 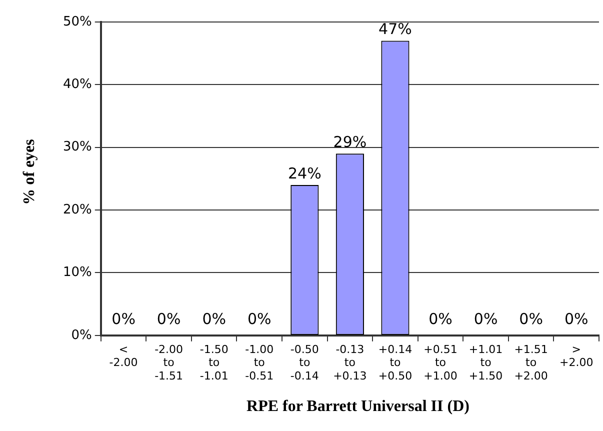 I want to click on x-tick-label: +1.51 to +2.00, so click(x=531, y=362).